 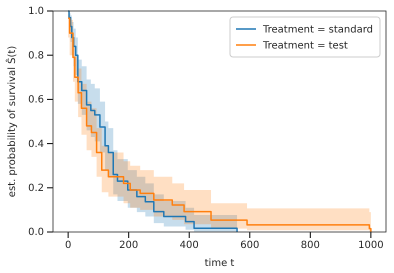 I want to click on x-tick-label: 800, so click(x=310, y=246).